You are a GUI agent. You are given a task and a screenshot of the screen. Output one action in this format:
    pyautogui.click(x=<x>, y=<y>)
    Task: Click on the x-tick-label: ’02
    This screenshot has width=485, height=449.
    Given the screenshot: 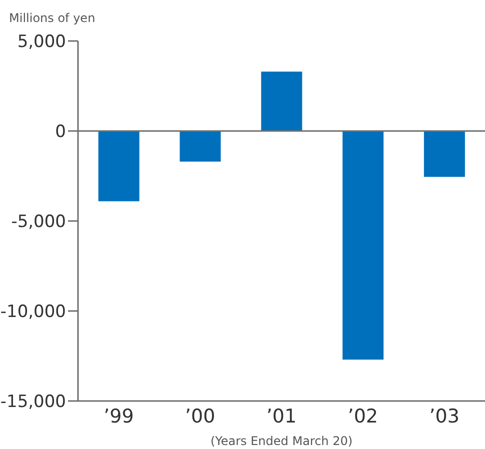 What is the action you would take?
    pyautogui.click(x=363, y=416)
    